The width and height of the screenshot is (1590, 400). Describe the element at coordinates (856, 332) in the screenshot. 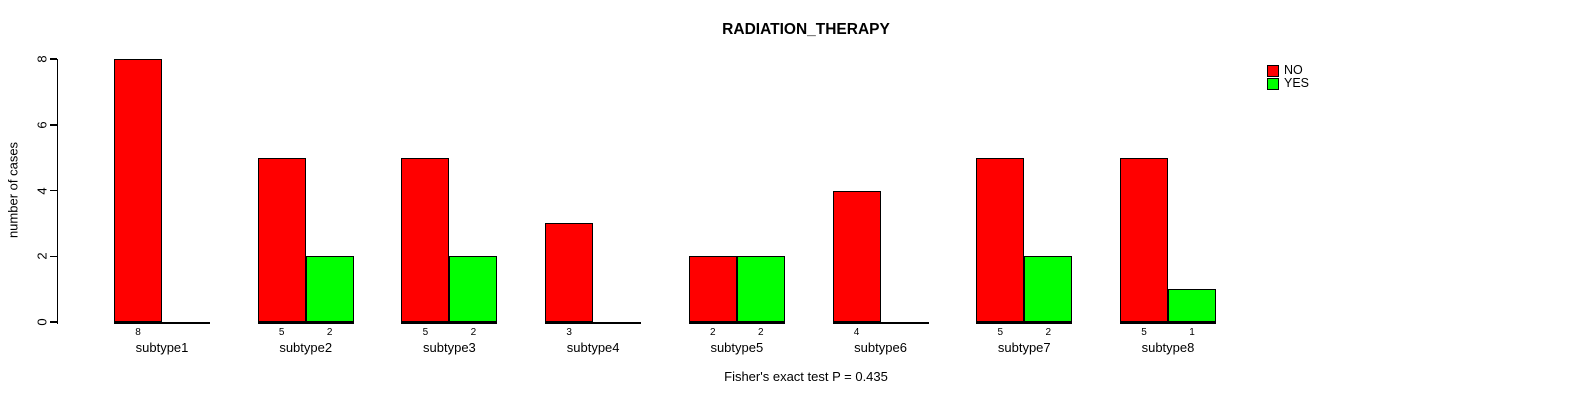

I see `bar-value-label: 4` at that location.